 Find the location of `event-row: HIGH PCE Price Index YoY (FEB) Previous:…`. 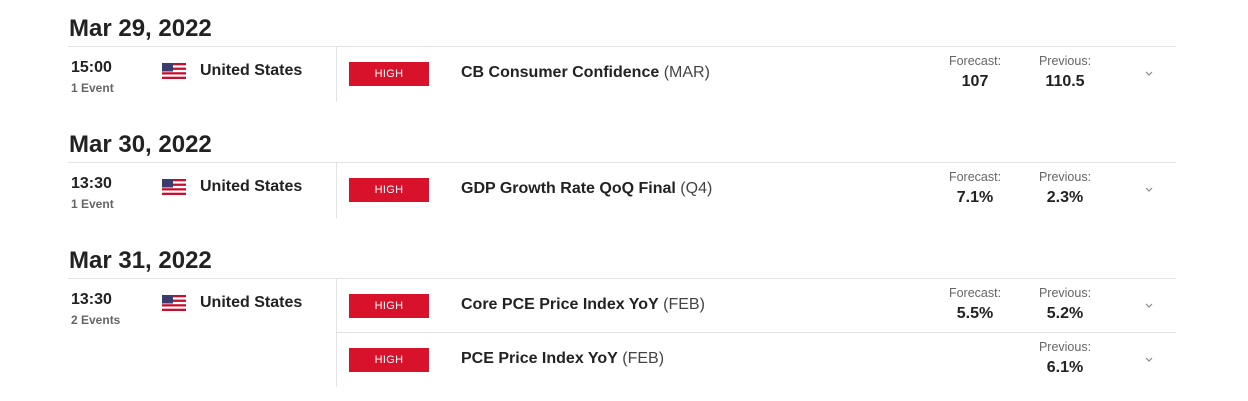

event-row: HIGH PCE Price Index YoY (FEB) Previous:… is located at coordinates (756, 358).